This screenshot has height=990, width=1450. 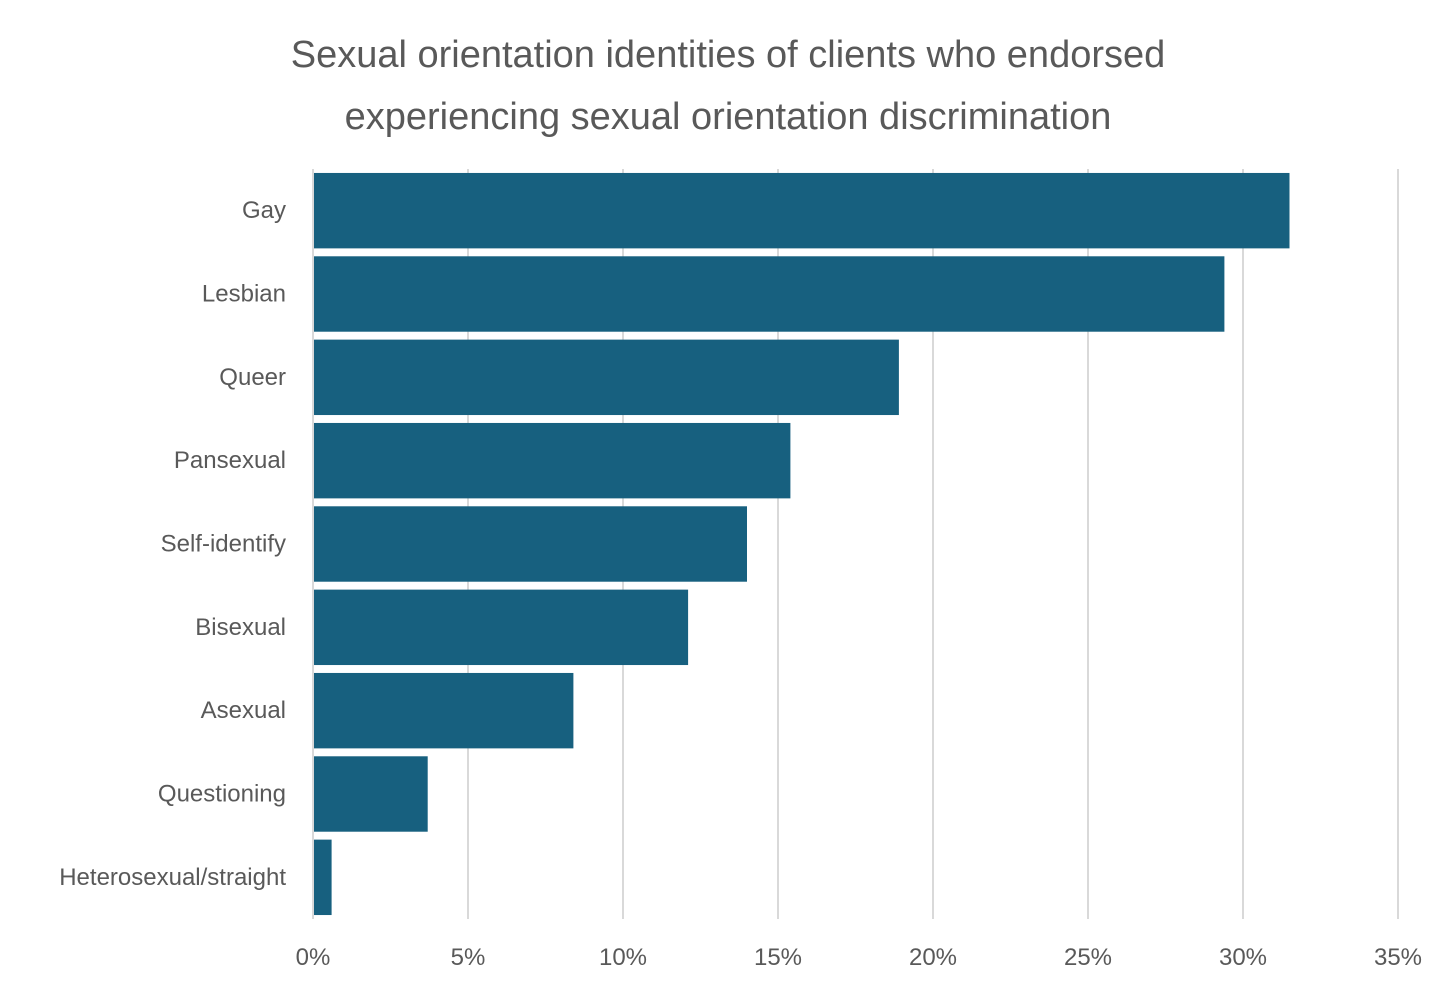 I want to click on x-tick-label: 25%, so click(x=1088, y=957).